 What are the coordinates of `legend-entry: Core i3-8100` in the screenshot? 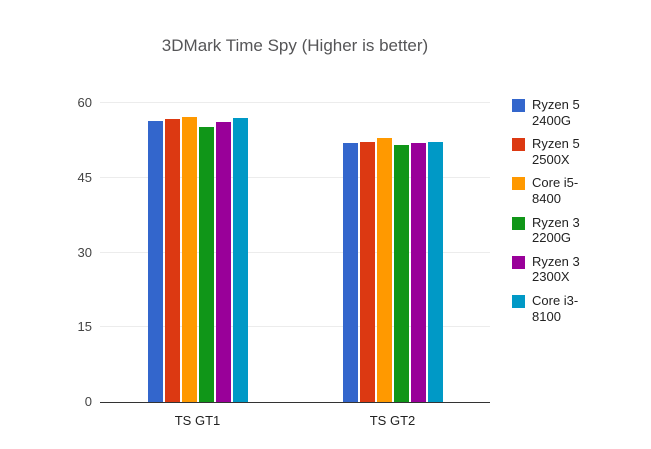 It's located at (578, 308).